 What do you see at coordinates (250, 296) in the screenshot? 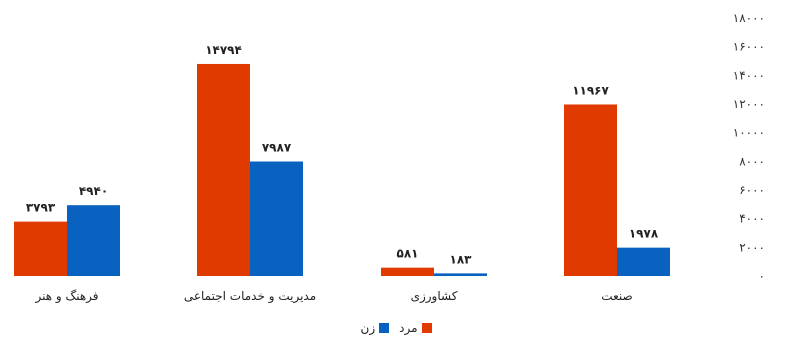
I see `category-label: مدیریت و خدمات اجتماعی` at bounding box center [250, 296].